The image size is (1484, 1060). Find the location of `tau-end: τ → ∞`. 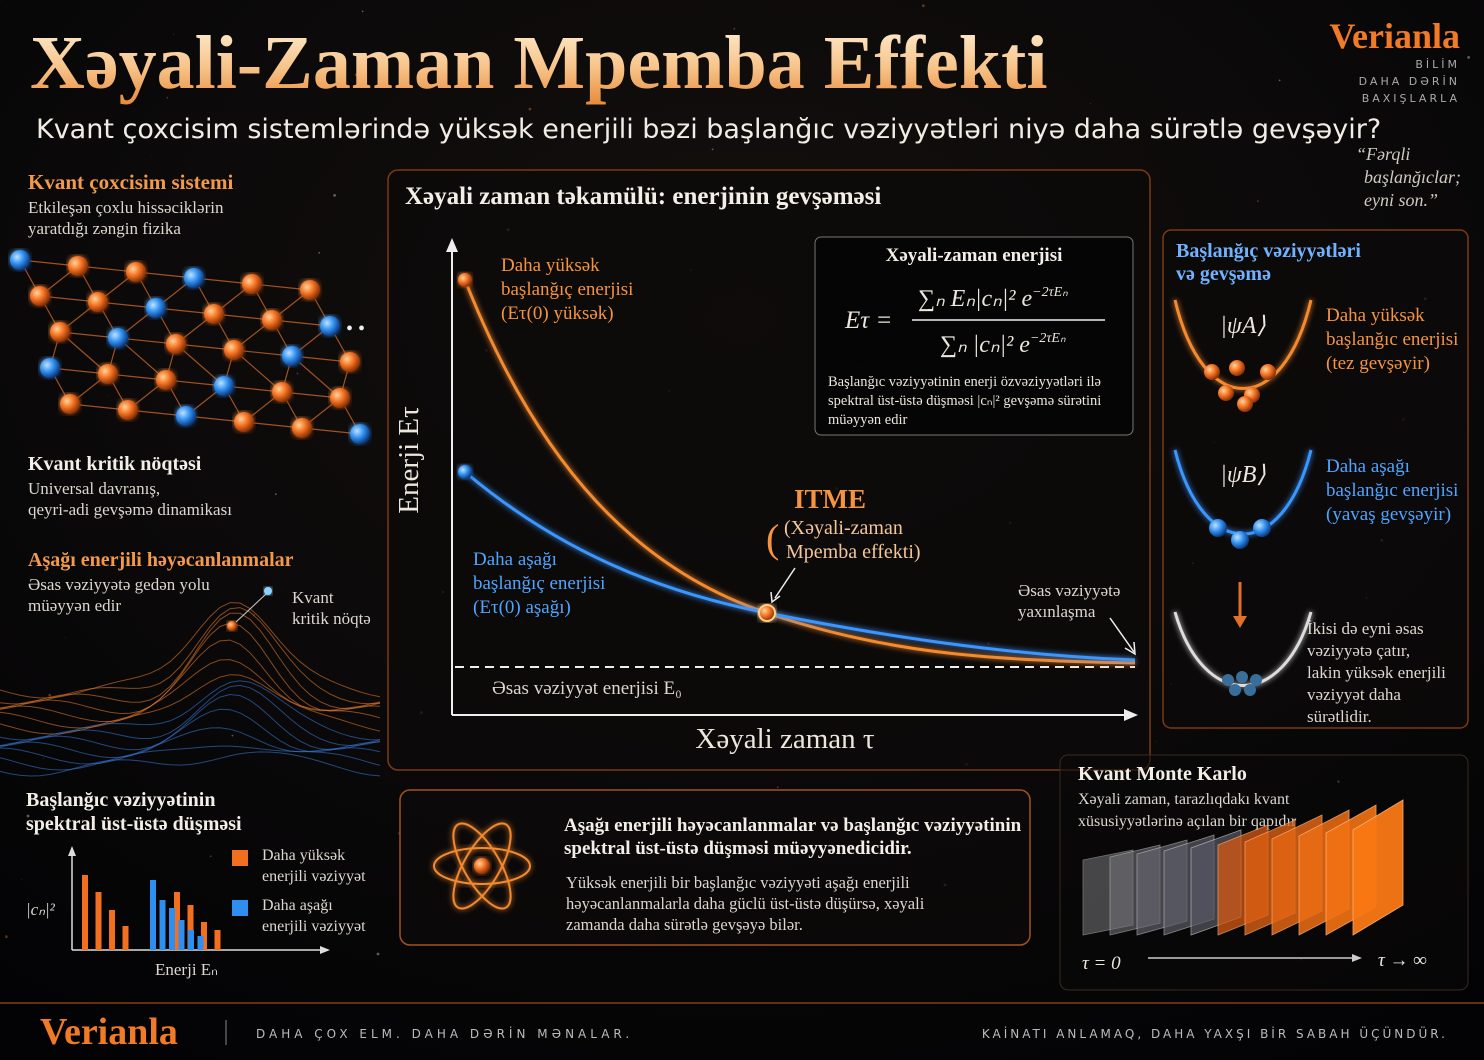

tau-end: τ → ∞ is located at coordinates (1402, 960).